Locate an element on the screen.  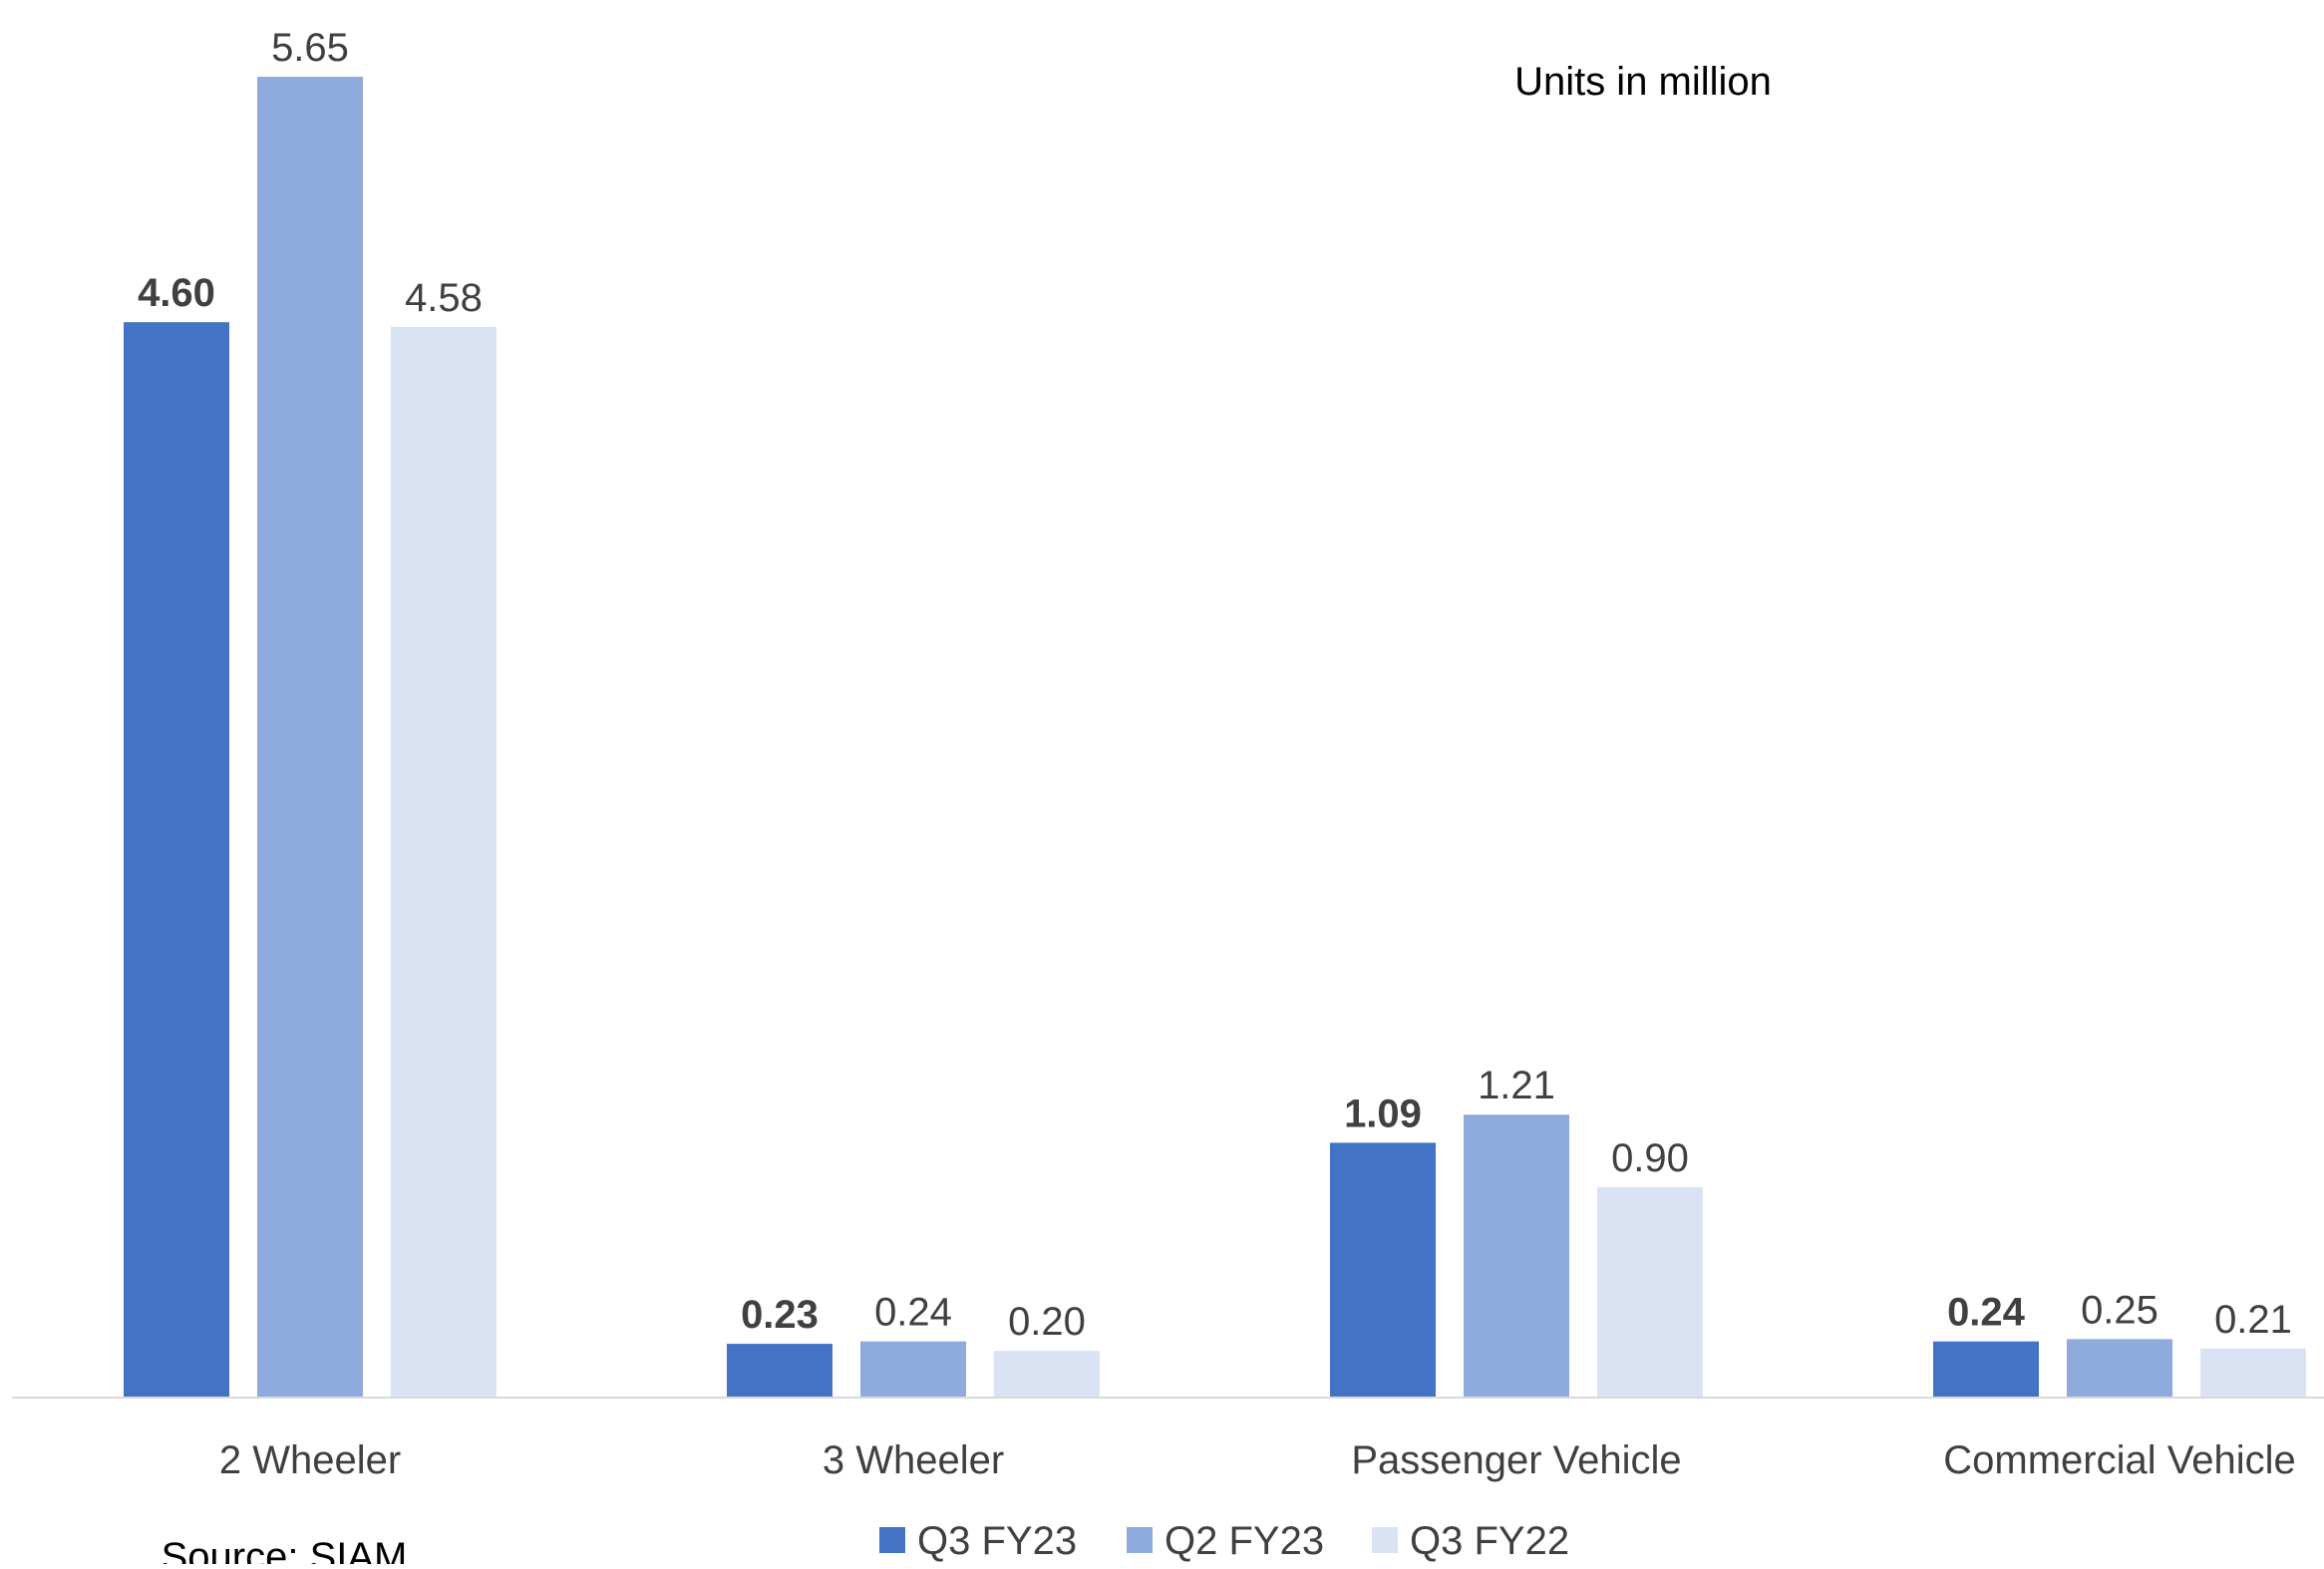
bar-passenger-vehicle-q2-fy23 is located at coordinates (1516, 1256).